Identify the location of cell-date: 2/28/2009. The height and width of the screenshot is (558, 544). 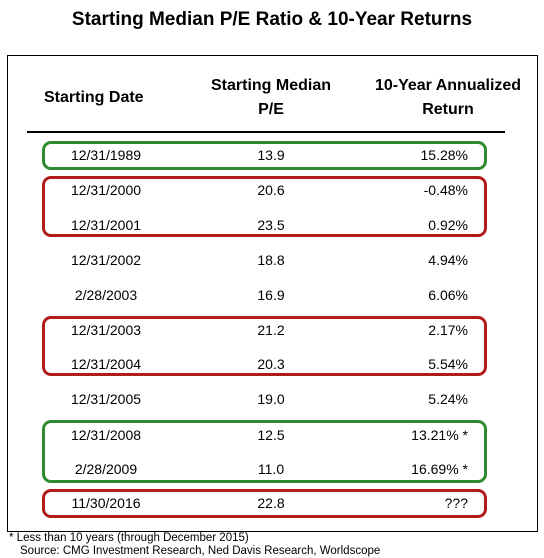
(106, 469).